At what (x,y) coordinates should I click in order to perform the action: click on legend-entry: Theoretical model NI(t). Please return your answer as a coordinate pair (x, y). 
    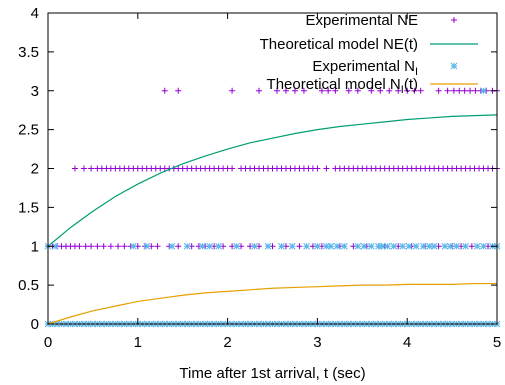
    Looking at the image, I should click on (372, 86).